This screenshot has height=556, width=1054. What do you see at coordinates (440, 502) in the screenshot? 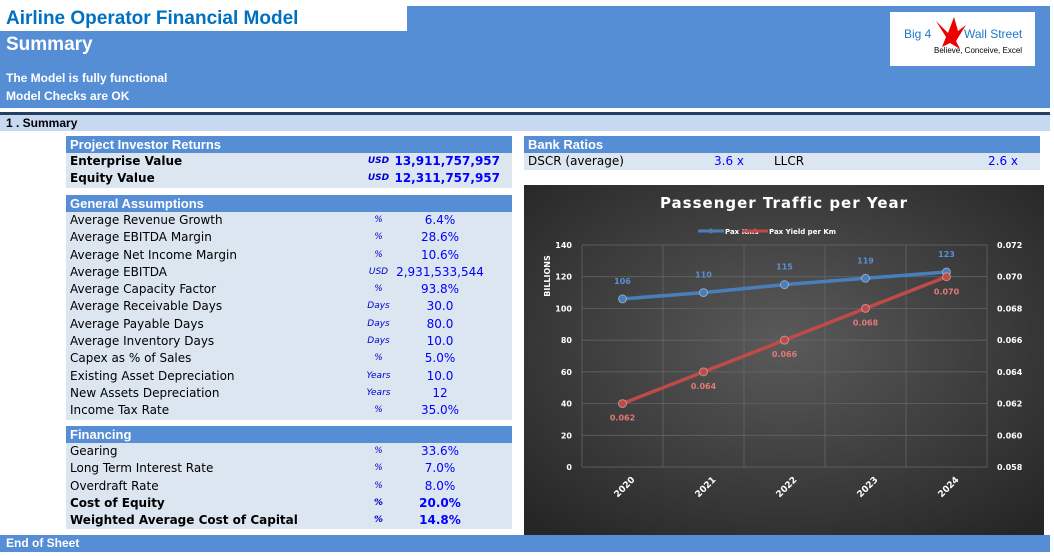
I see `row-value: 20.0%` at bounding box center [440, 502].